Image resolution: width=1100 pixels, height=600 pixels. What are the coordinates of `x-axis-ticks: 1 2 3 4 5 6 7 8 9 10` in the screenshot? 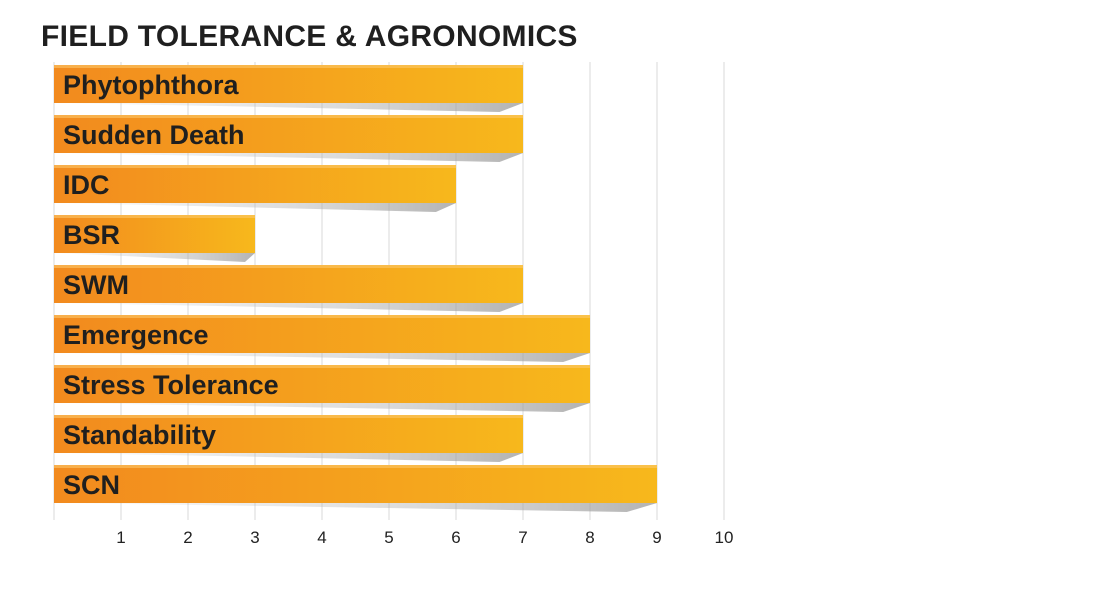 It's located at (424, 537).